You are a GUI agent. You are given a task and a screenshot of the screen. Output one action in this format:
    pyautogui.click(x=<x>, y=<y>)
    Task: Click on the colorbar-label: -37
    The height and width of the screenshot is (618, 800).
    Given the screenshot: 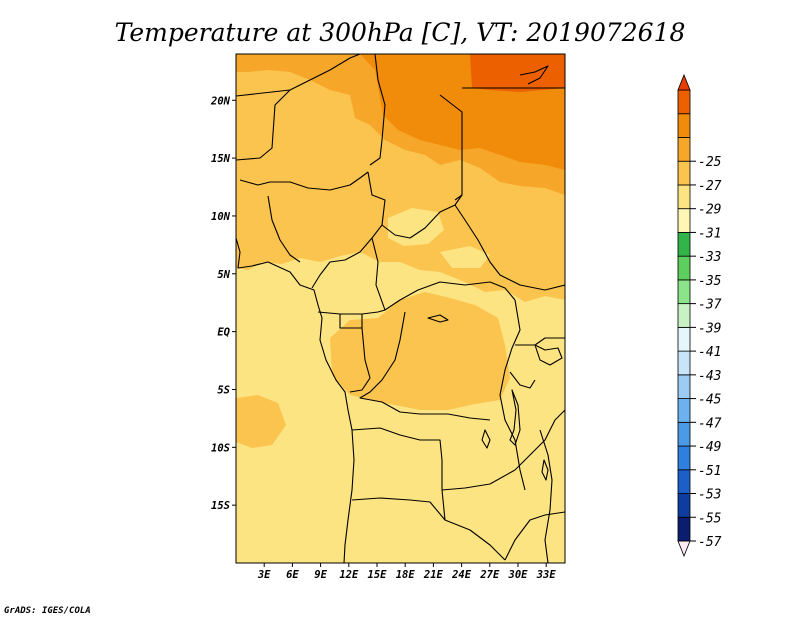 What is the action you would take?
    pyautogui.click(x=710, y=305)
    